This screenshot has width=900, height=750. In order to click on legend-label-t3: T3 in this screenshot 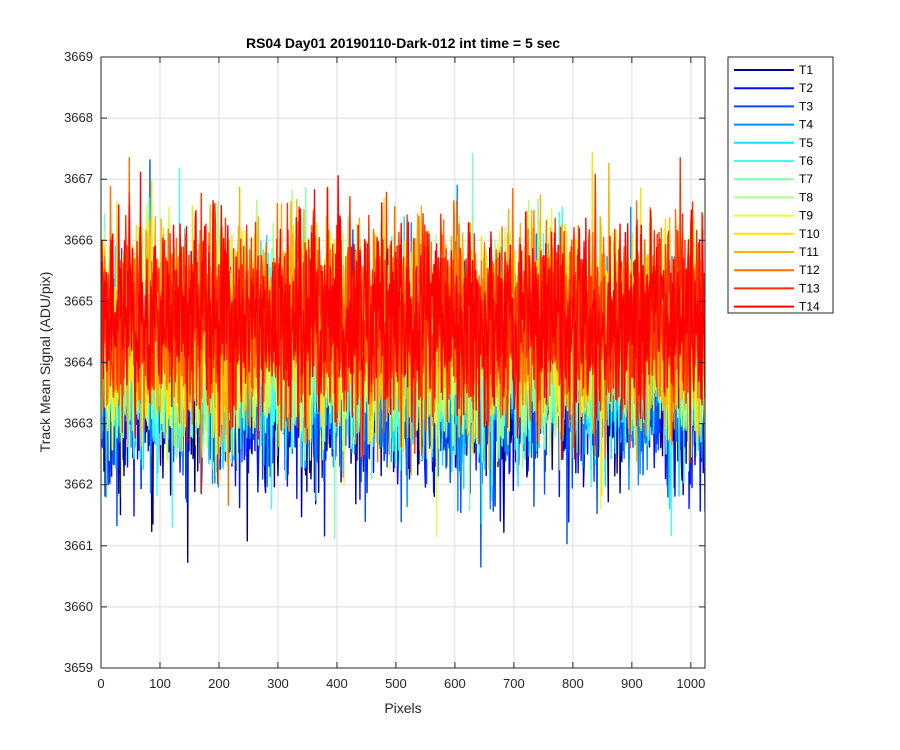, I will do `click(806, 106)`.